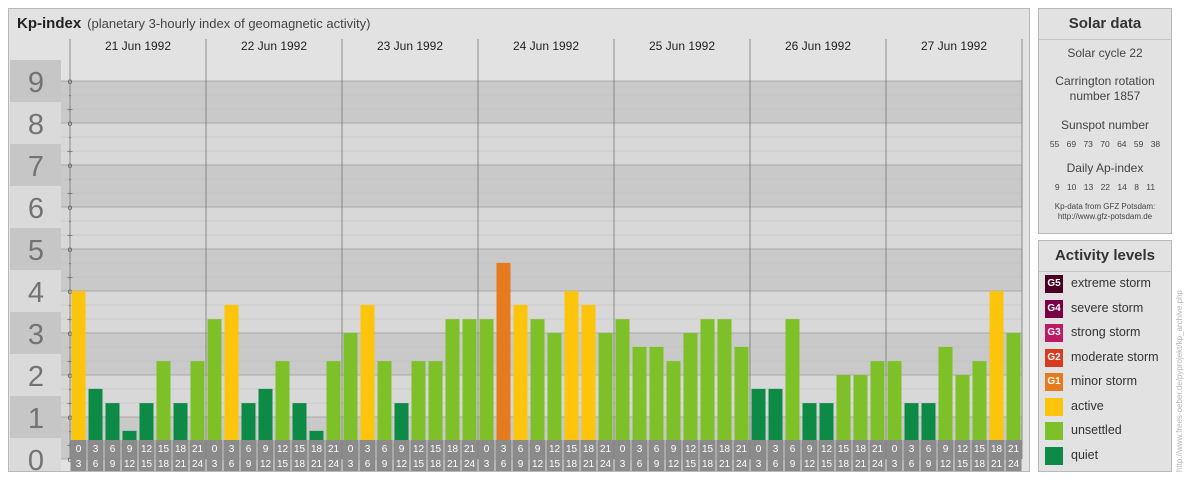 This screenshot has width=1184, height=480. Describe the element at coordinates (640, 464) in the screenshot. I see `interval-end-label: 6` at that location.